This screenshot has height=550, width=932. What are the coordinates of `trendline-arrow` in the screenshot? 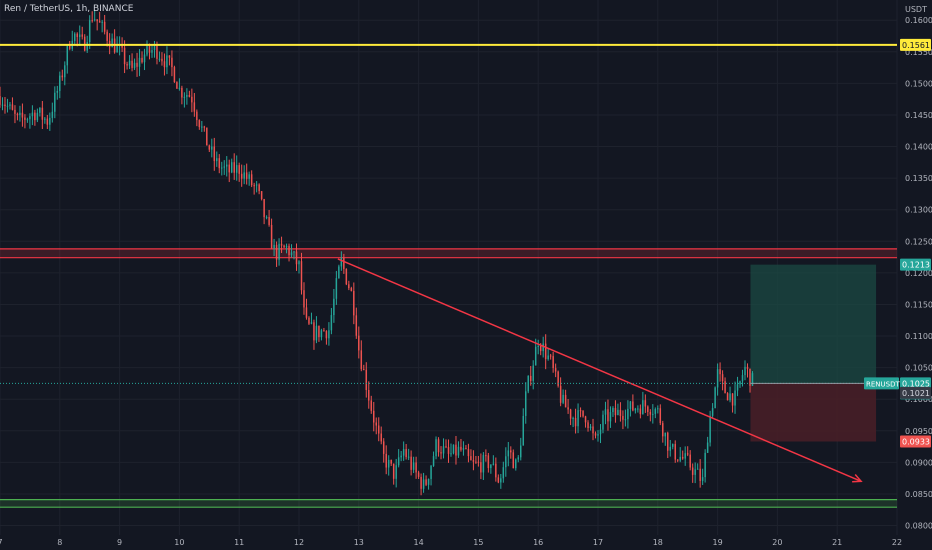 It's located at (857, 478).